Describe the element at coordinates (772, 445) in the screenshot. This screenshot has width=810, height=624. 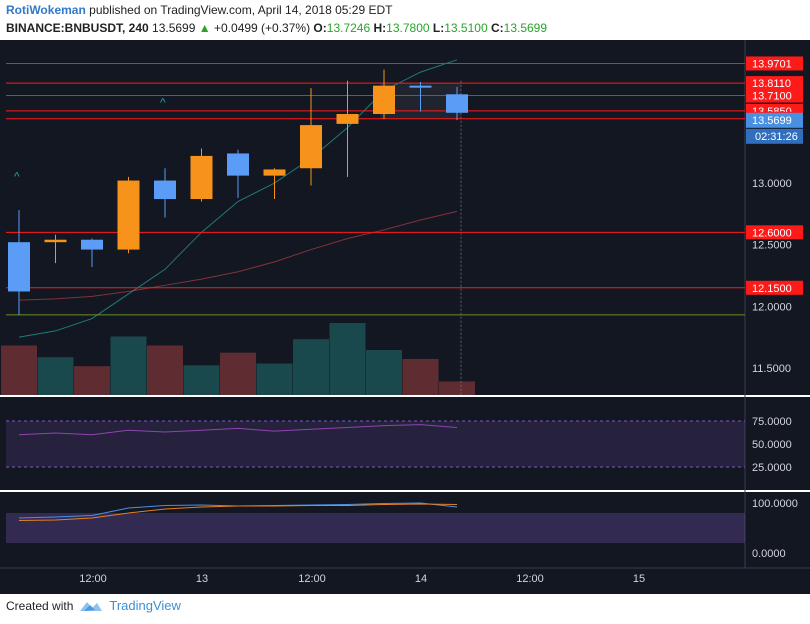
I see `rsi-axis-label: 50.0000` at that location.